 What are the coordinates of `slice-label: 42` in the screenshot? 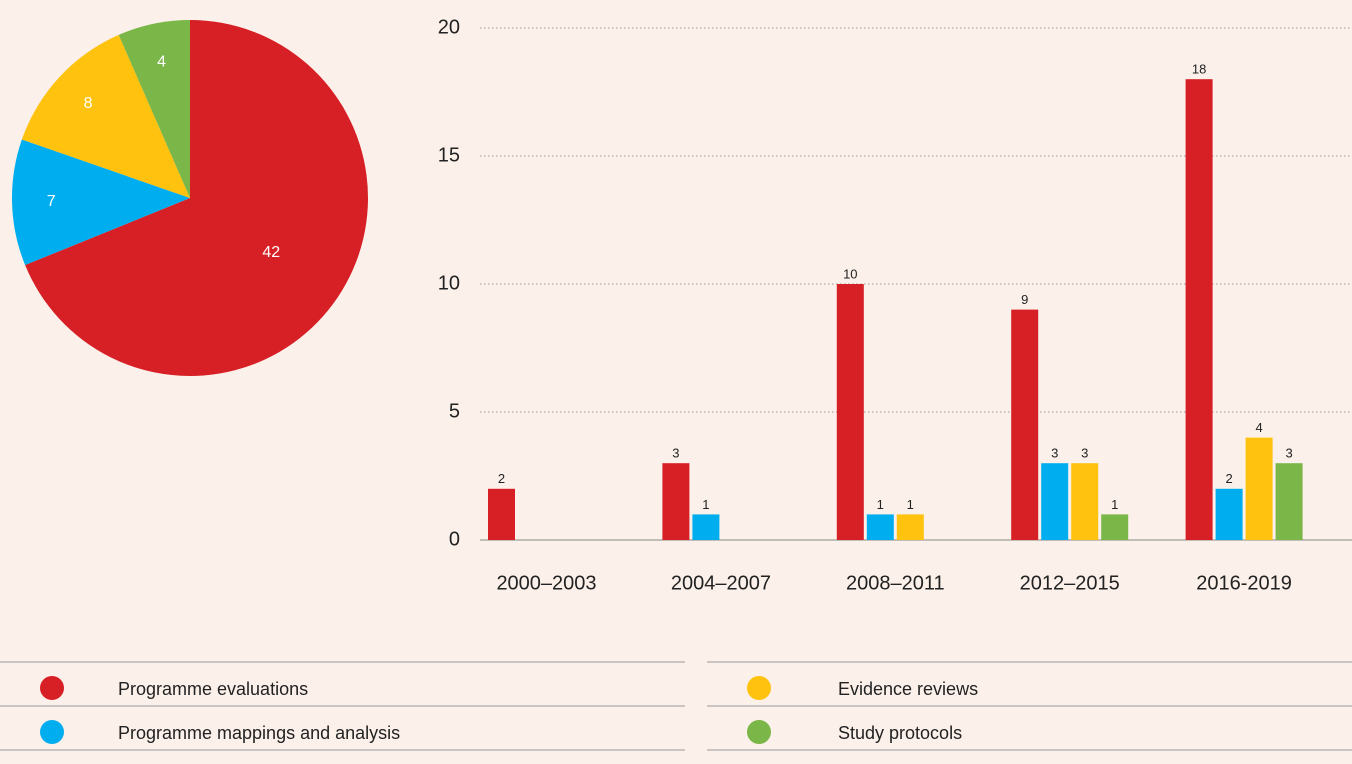 It's located at (271, 252).